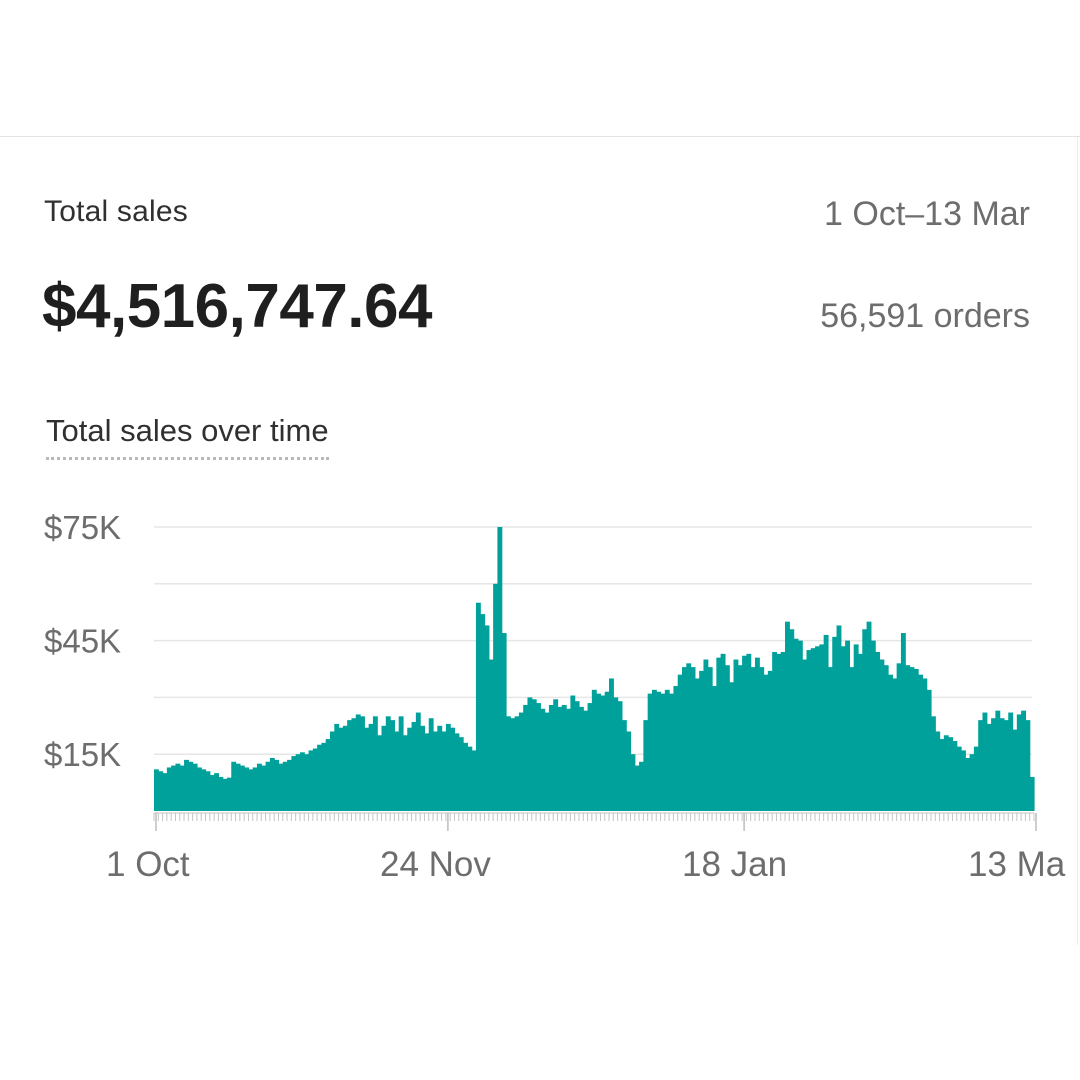  I want to click on chart-title-link: Total sales over time, so click(187, 436).